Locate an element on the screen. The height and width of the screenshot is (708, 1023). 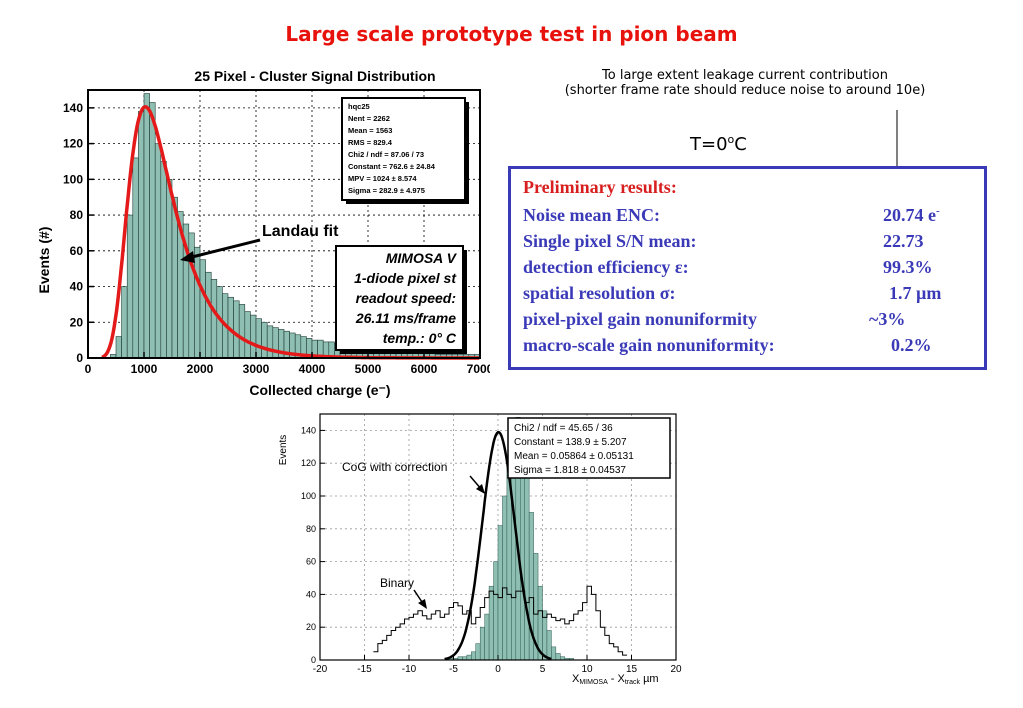
result-value-gain-pixel: ~3% is located at coordinates (887, 319).